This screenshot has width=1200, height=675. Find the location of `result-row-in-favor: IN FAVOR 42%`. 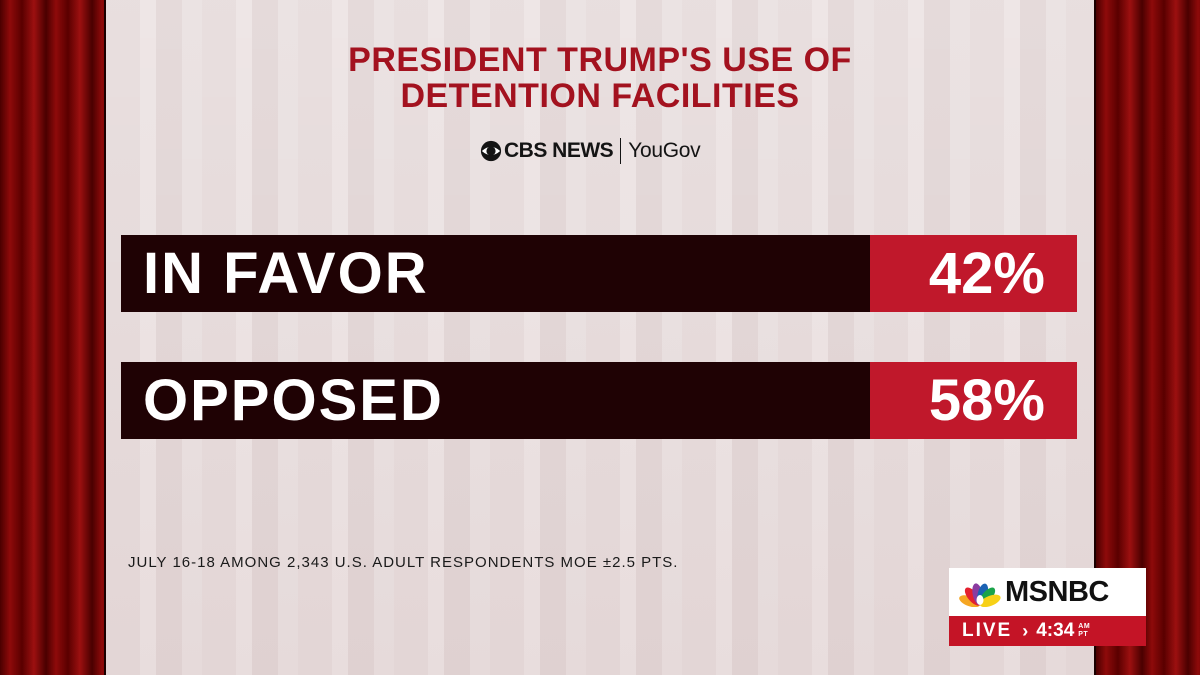

result-row-in-favor: IN FAVOR 42% is located at coordinates (599, 273).